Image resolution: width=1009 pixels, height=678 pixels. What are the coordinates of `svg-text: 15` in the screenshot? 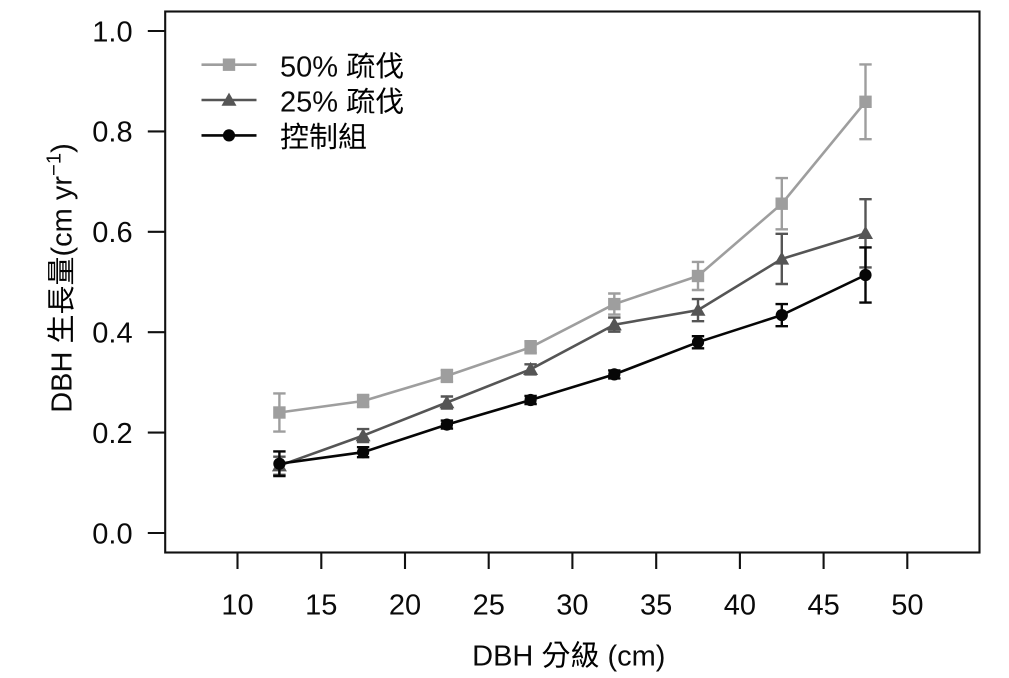 It's located at (321, 605).